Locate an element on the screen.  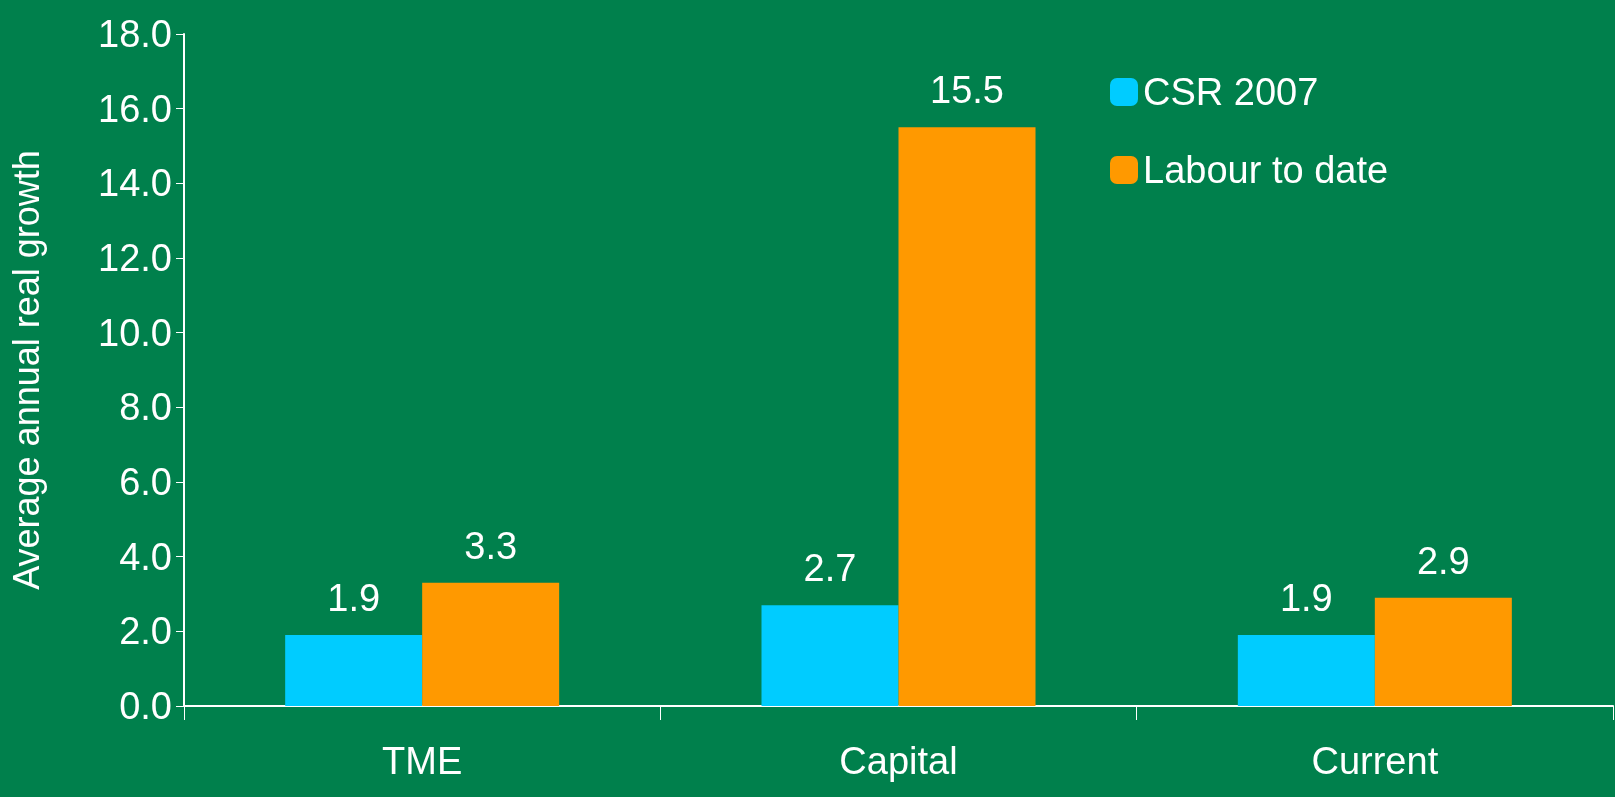
y-tick-label: 6.0 is located at coordinates (145, 482).